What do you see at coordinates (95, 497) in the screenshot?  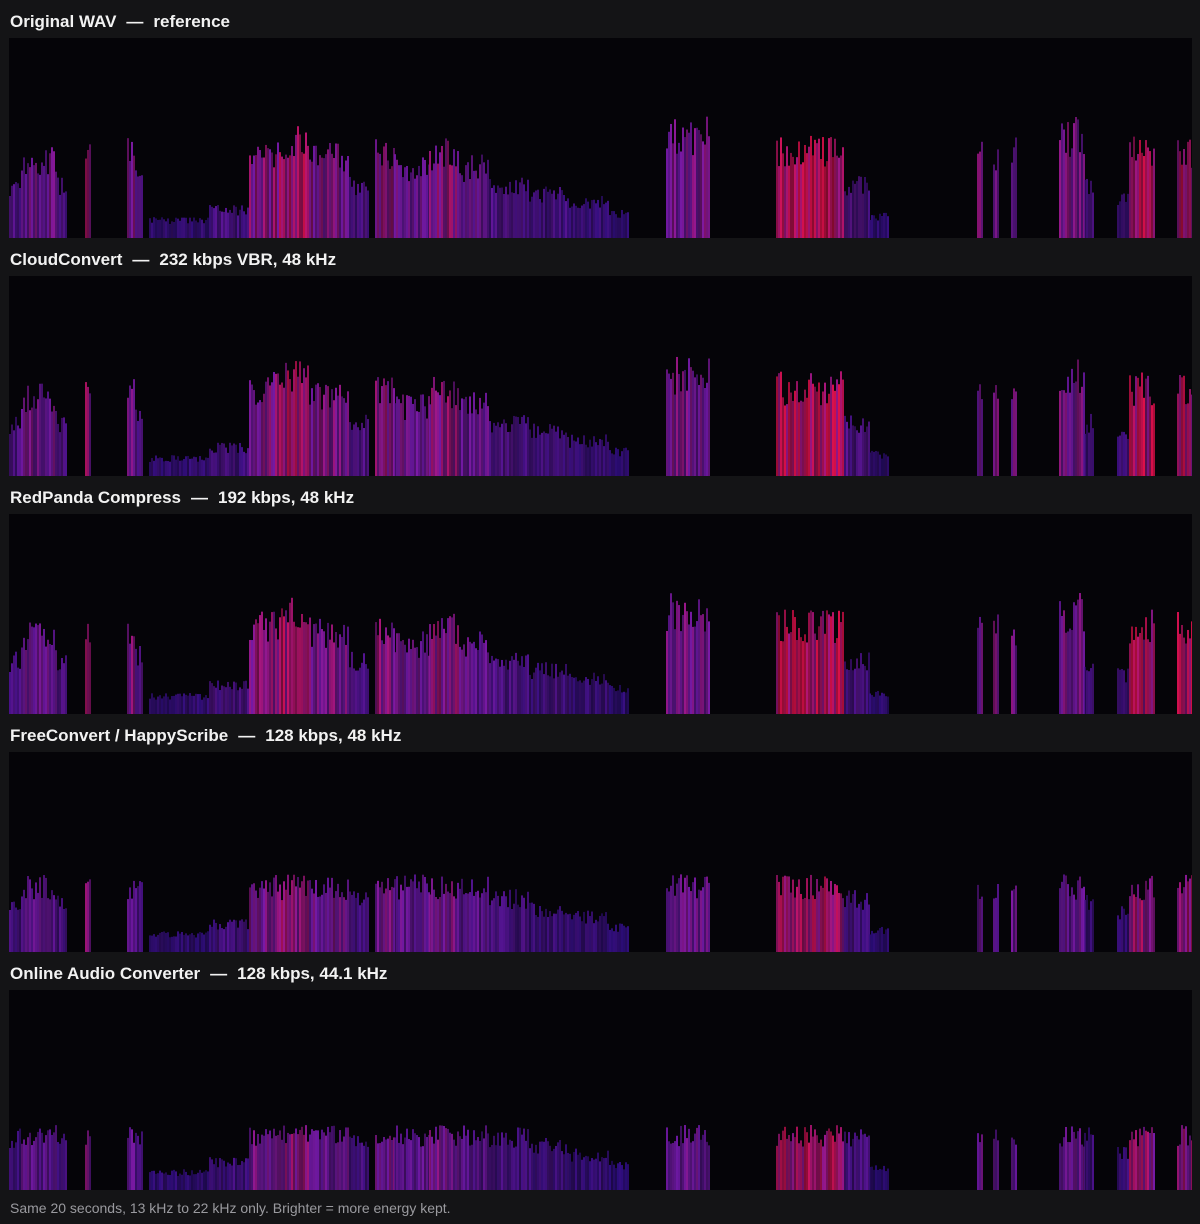 I see `encoder-name: RedPanda Compress` at bounding box center [95, 497].